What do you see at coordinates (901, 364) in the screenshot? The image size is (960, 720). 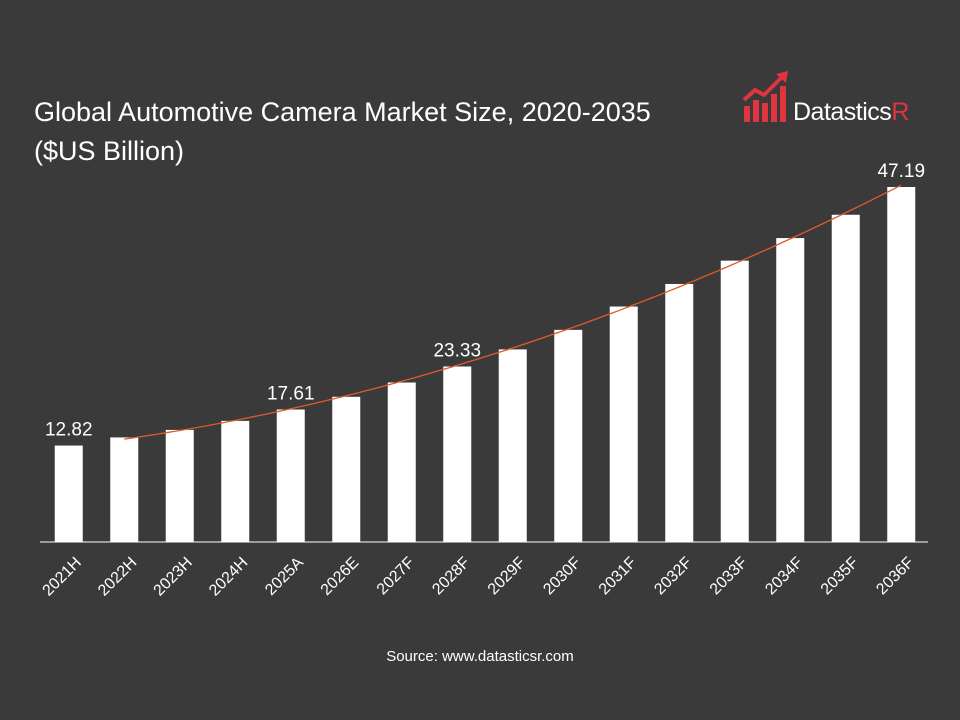 I see `bar-2036F` at bounding box center [901, 364].